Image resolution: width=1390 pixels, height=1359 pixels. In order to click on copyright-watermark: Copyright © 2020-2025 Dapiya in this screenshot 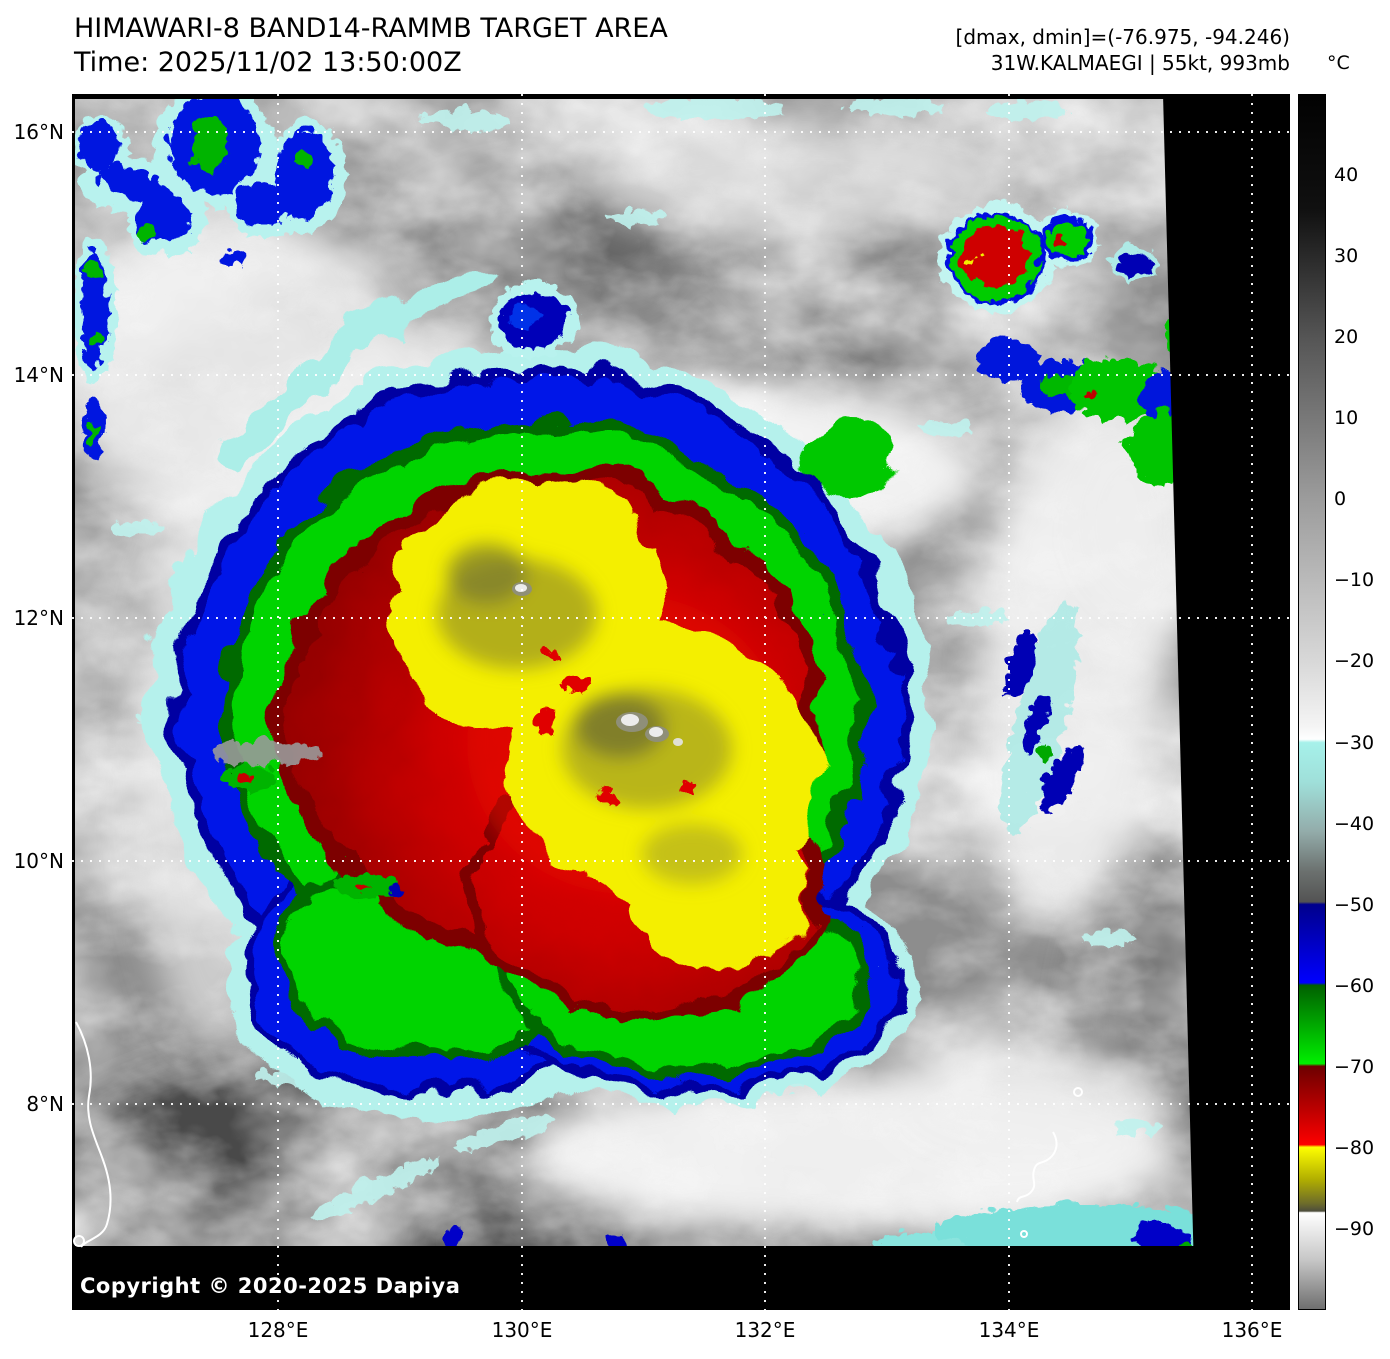, I will do `click(270, 1286)`.